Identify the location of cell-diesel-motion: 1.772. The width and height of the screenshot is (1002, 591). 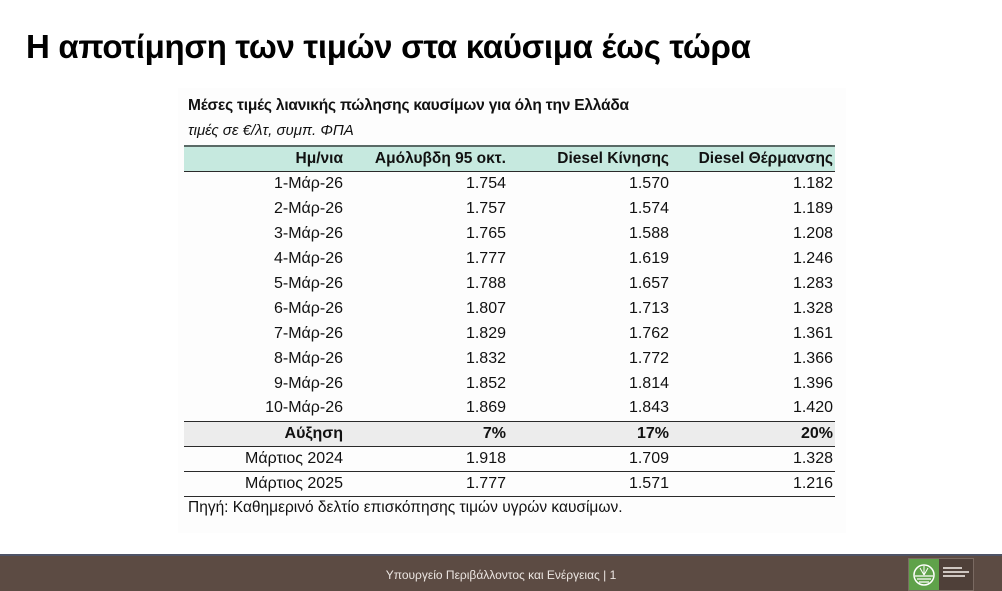
(648, 358).